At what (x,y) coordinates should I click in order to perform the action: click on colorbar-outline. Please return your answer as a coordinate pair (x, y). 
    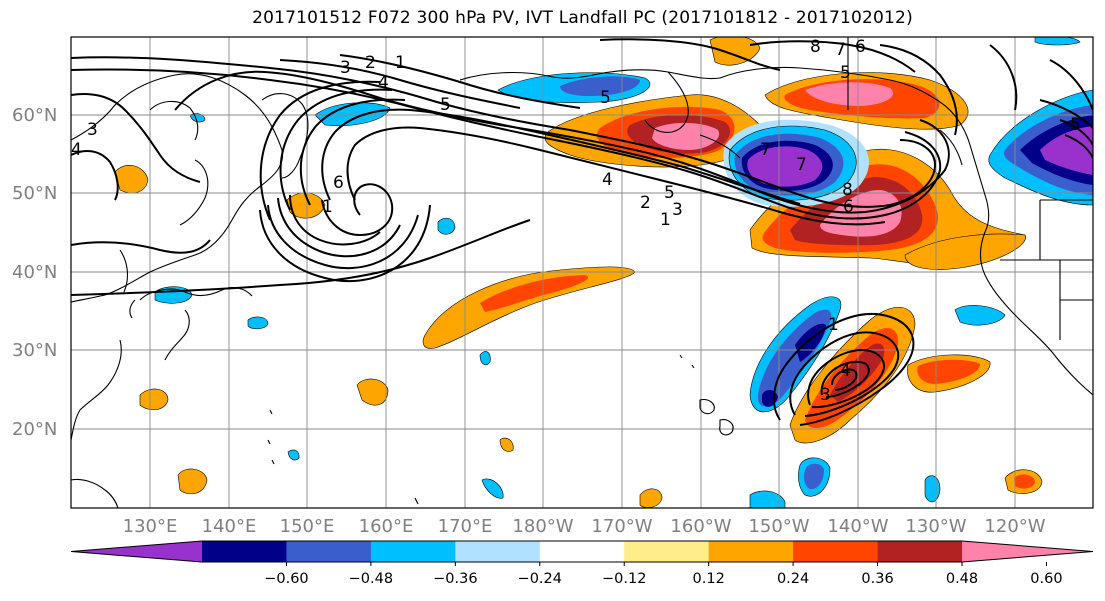
    Looking at the image, I should click on (582, 551).